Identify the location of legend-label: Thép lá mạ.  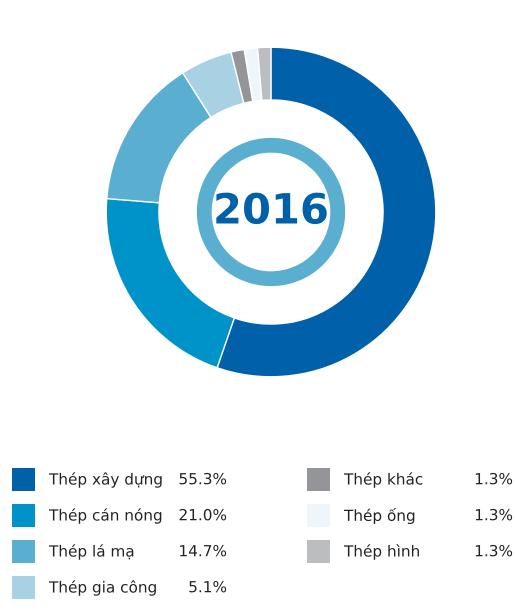
(91, 552).